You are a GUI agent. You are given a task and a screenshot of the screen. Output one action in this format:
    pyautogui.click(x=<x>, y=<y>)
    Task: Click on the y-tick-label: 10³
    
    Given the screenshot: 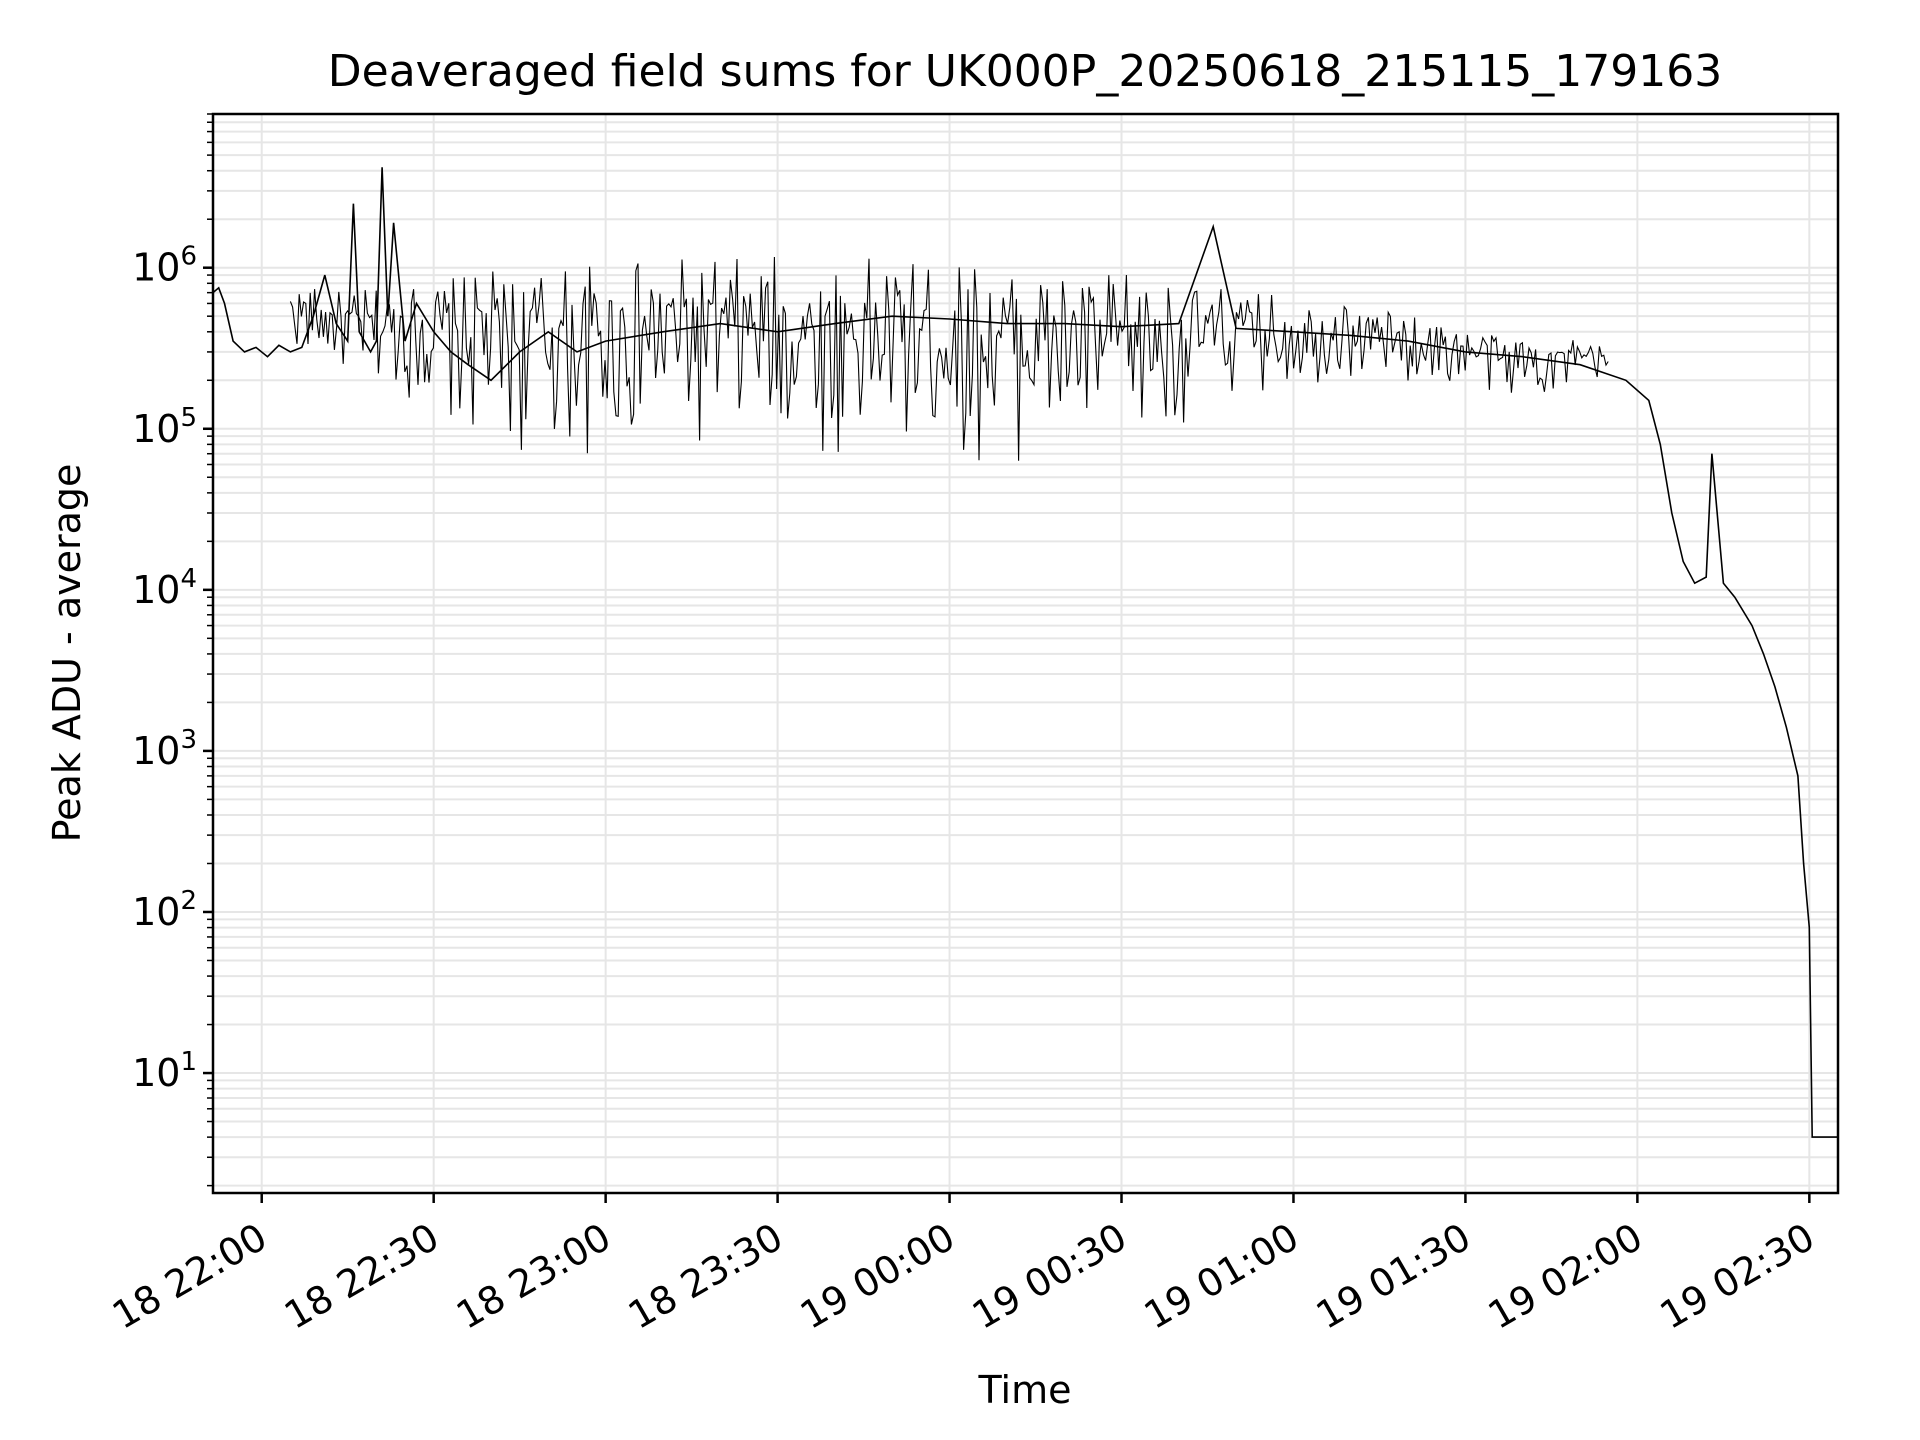 What is the action you would take?
    pyautogui.click(x=164, y=749)
    